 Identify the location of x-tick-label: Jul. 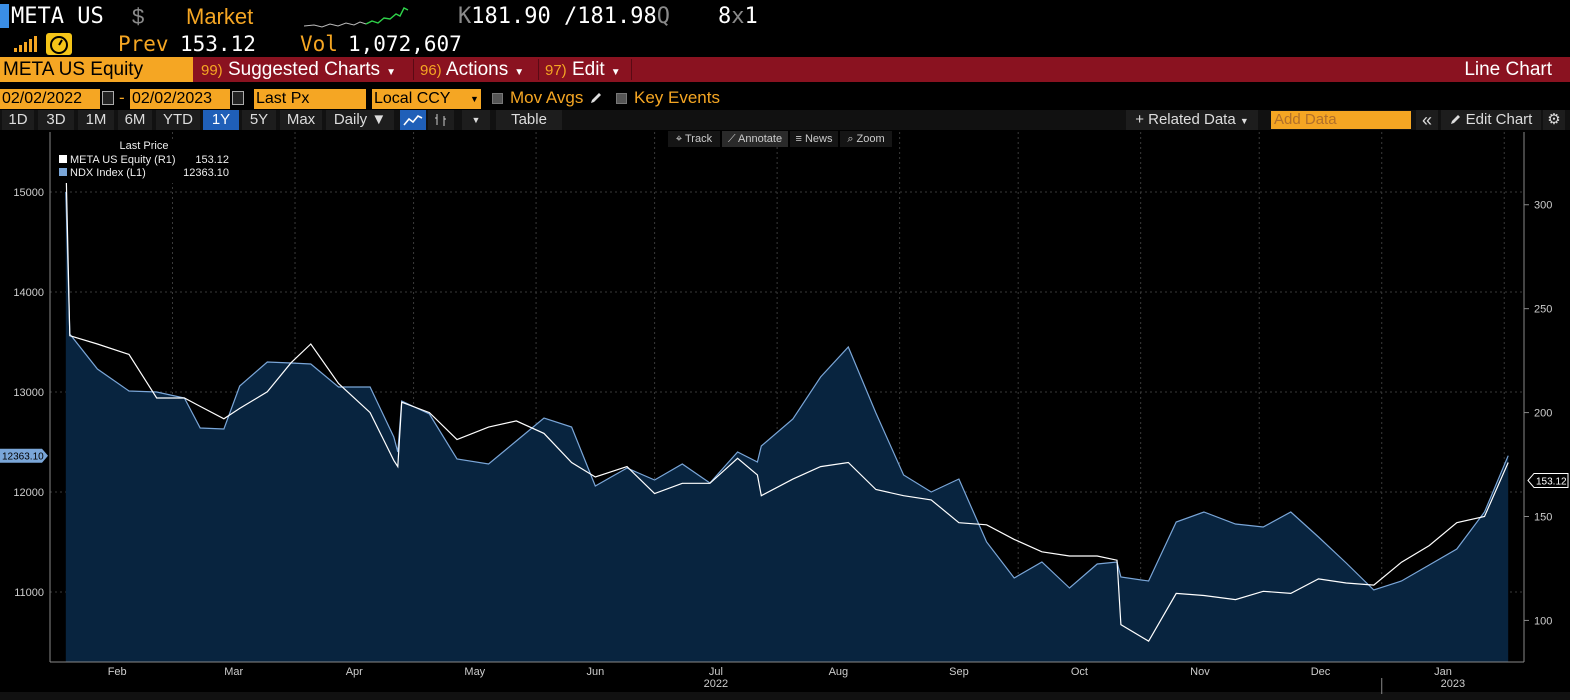
(716, 672).